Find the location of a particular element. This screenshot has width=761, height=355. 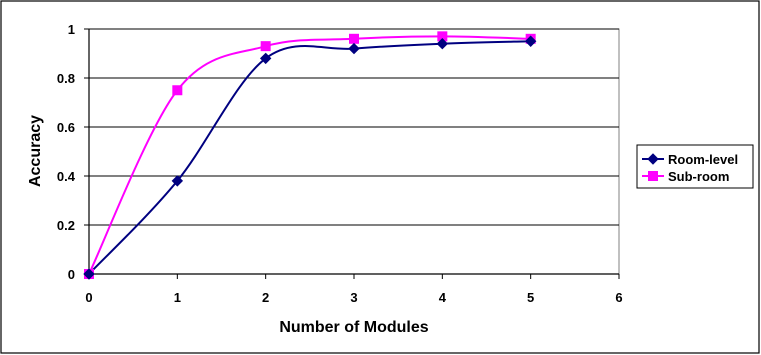

x-tick-labels: 0 1 2 3 4 5 6 is located at coordinates (353, 297).